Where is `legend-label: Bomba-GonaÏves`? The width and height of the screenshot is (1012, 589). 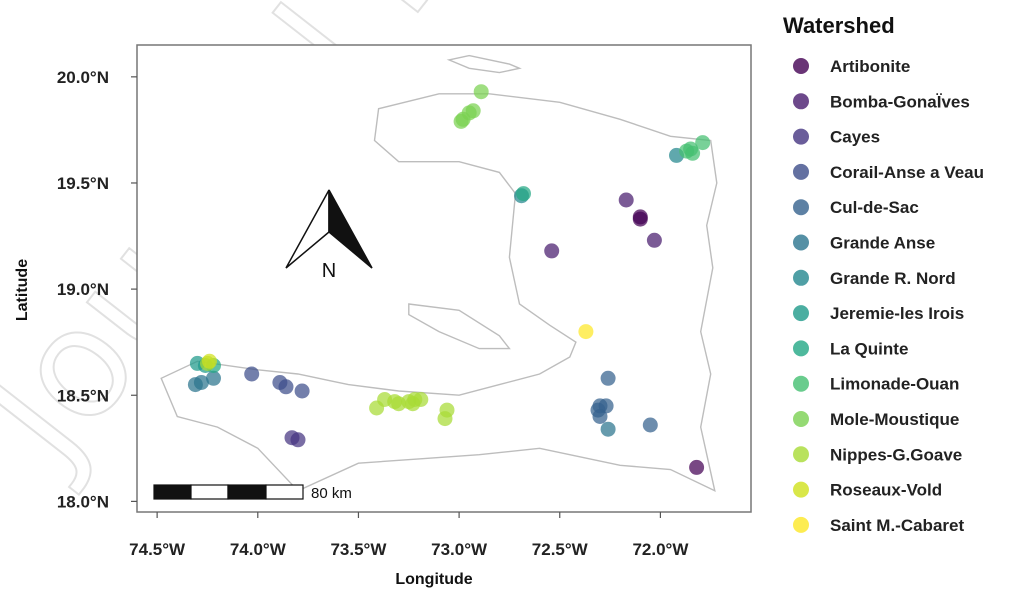
legend-label: Bomba-GonaÏves is located at coordinates (900, 101).